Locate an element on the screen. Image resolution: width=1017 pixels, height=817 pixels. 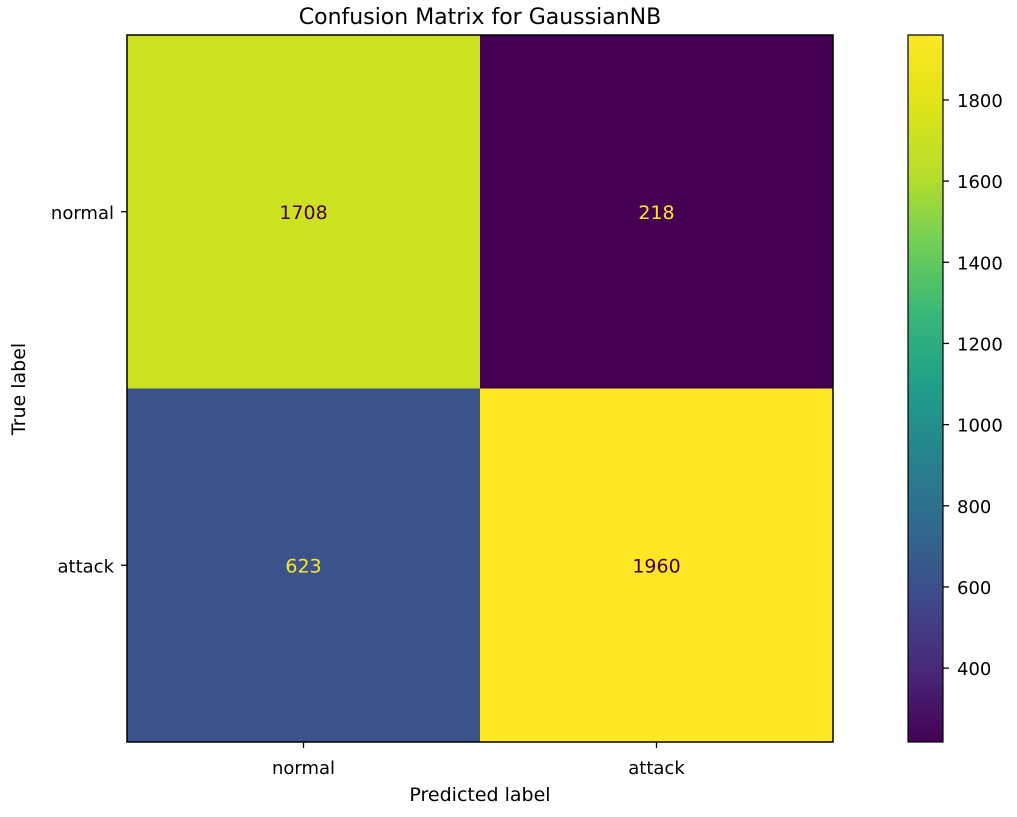
colorbar-tick-label: 1200 is located at coordinates (980, 344).